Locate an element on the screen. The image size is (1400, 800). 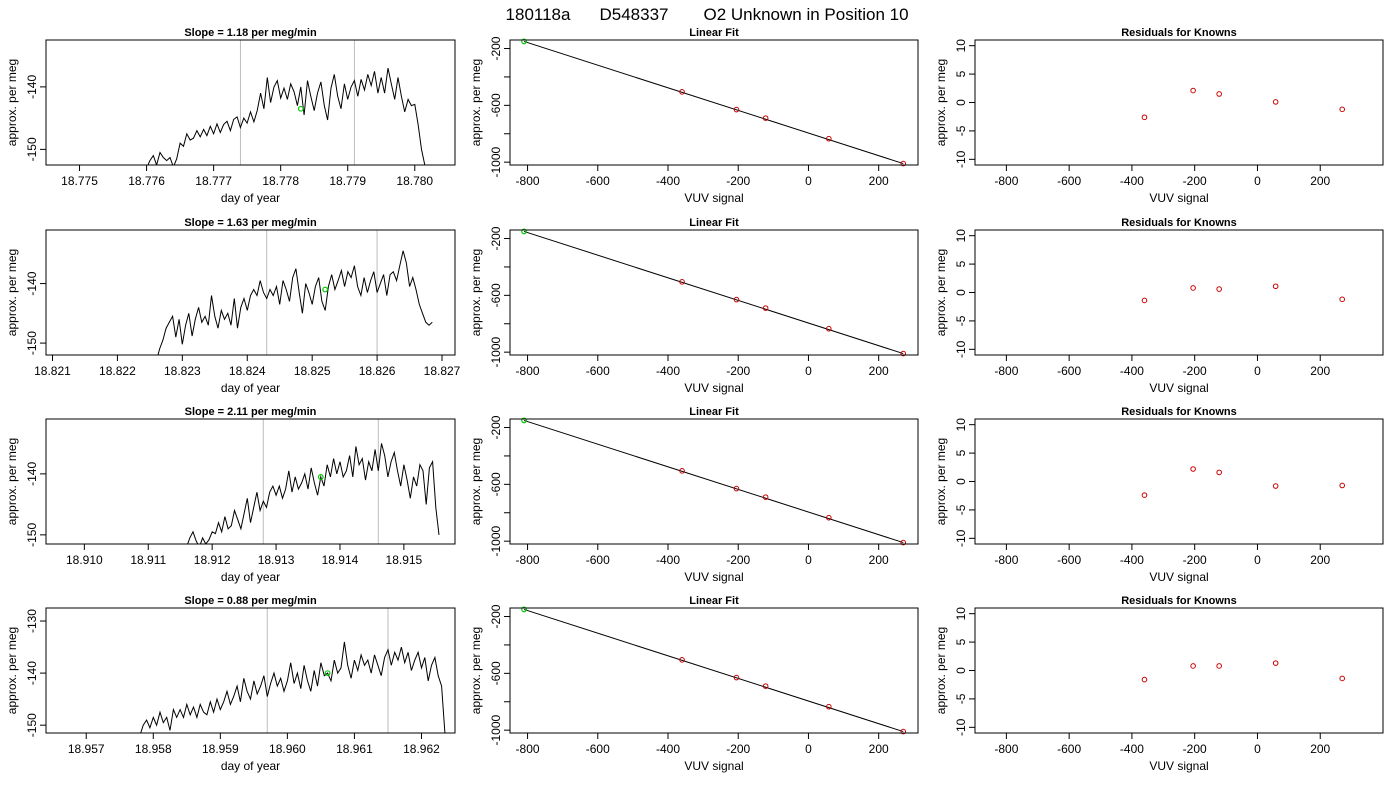
time-series-x-tick-label: 18.778 is located at coordinates (280, 181).